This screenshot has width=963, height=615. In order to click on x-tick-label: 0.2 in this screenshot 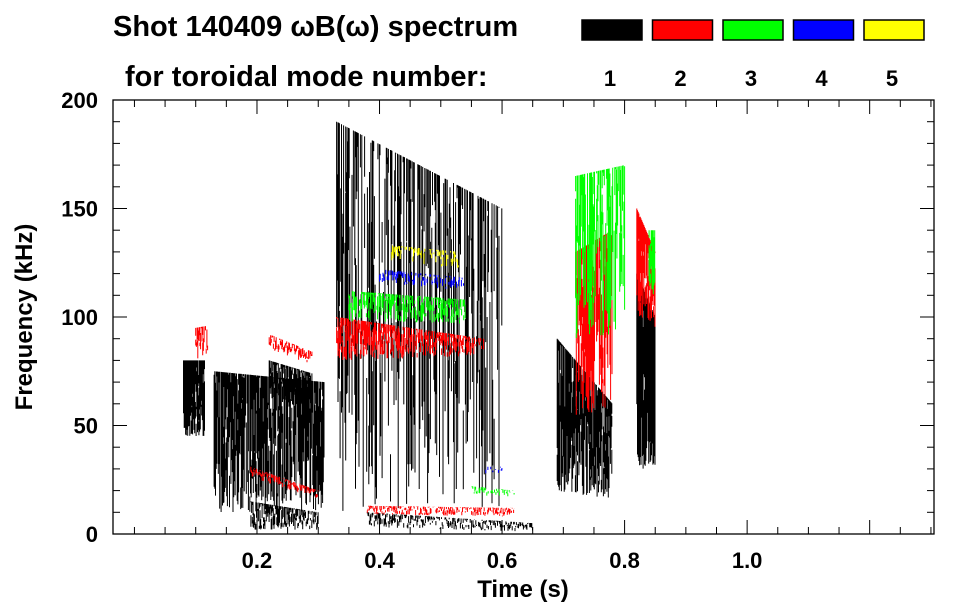, I will do `click(257, 560)`.